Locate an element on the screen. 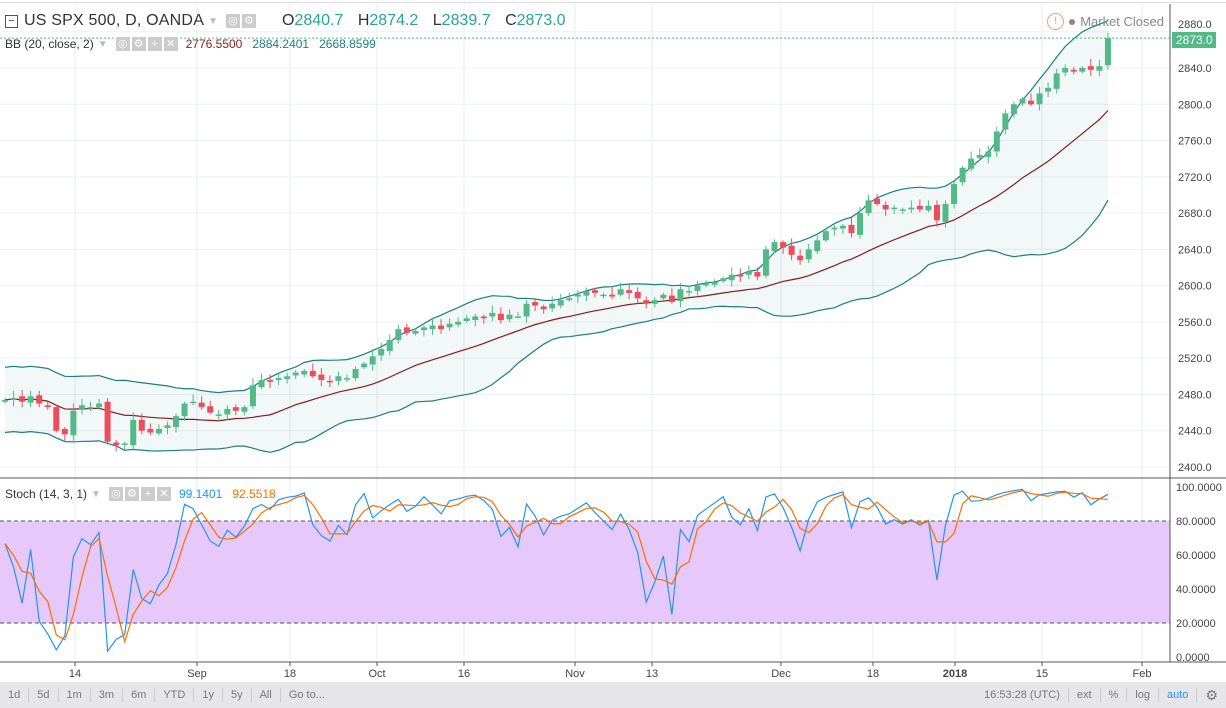 This screenshot has height=708, width=1226. last-price-label: 2873.0 is located at coordinates (1194, 40).